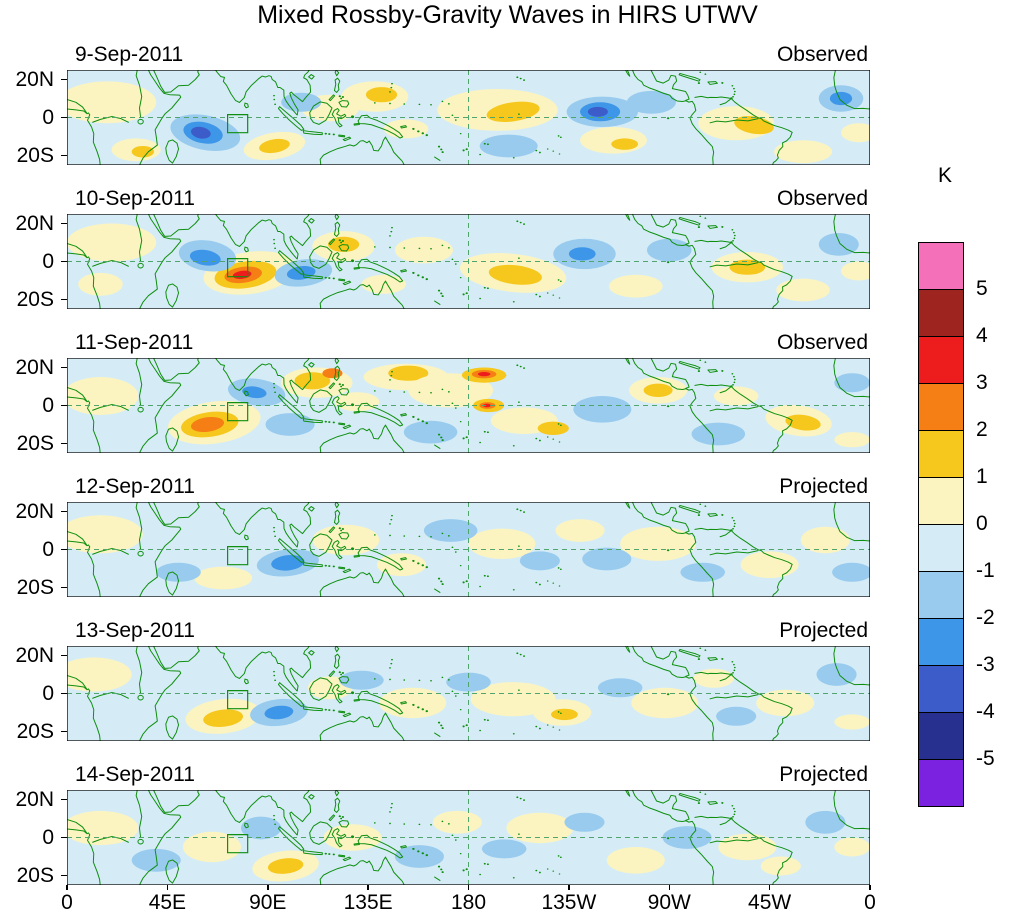  Describe the element at coordinates (167, 902) in the screenshot. I see `lon-tick-label: 45E` at that location.